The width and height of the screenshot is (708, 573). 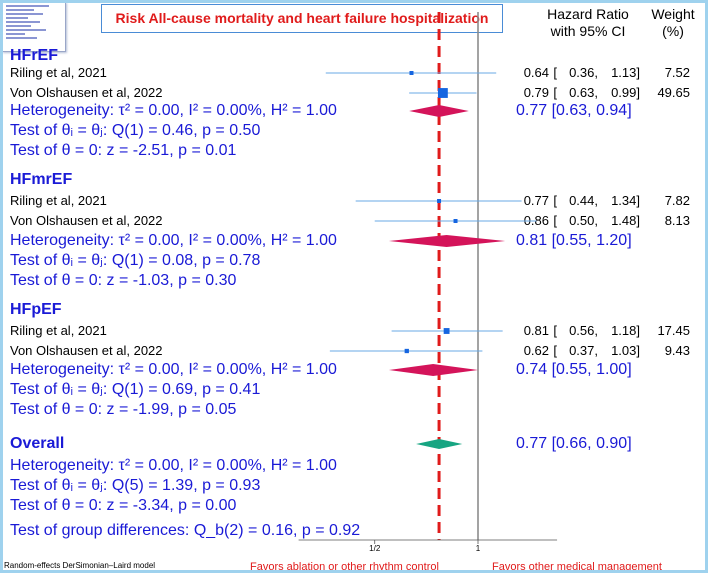 What do you see at coordinates (555, 92) in the screenshot?
I see `study-bracket-0-1: [` at bounding box center [555, 92].